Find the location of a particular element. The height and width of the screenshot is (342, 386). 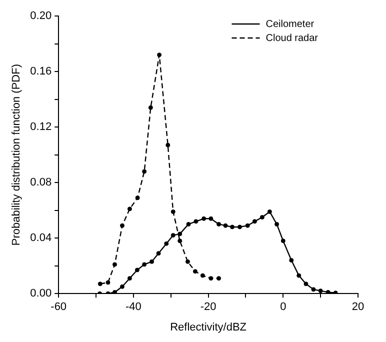

x-tick-label: 0 is located at coordinates (283, 307).